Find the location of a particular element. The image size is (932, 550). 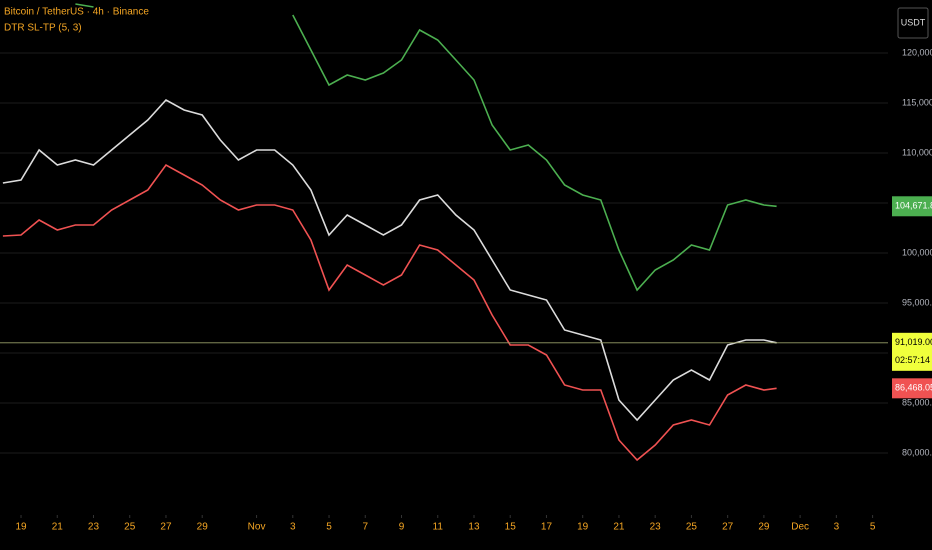

x-tick-label: 9 is located at coordinates (402, 527).